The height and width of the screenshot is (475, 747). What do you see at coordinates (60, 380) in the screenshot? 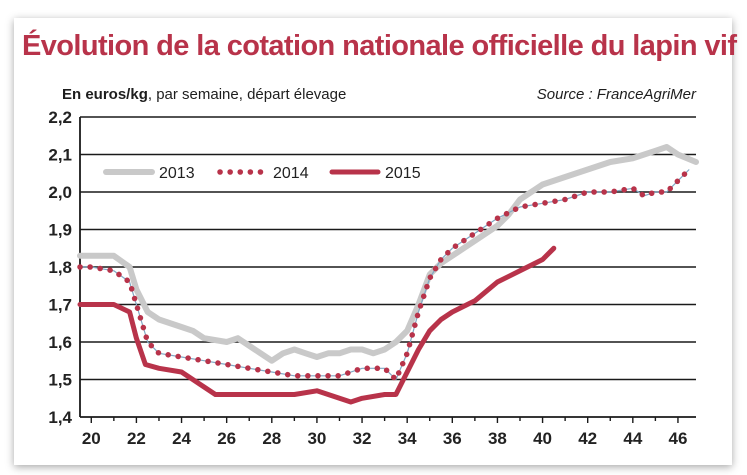
I see `y-tick-label: 1,5` at bounding box center [60, 380].